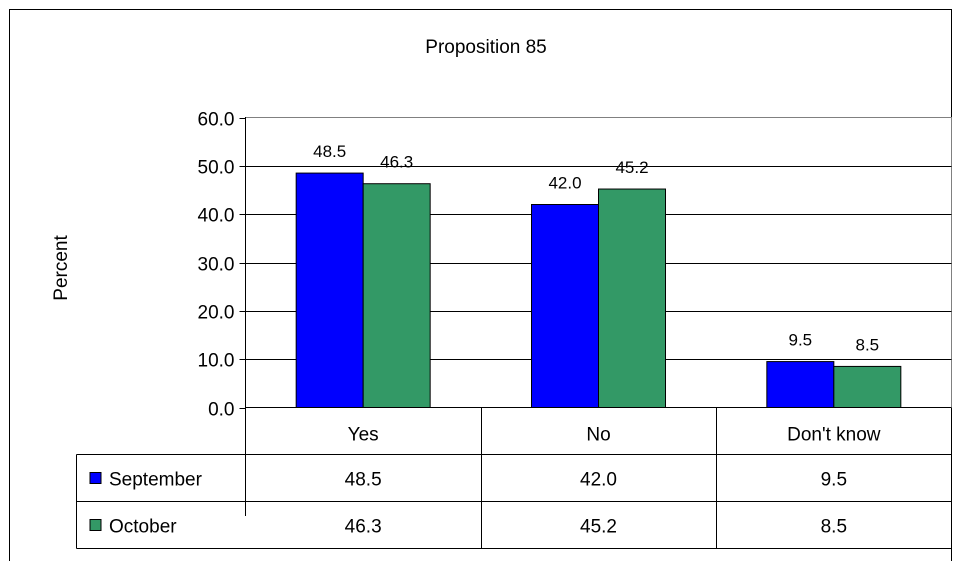 Image resolution: width=963 pixels, height=566 pixels. I want to click on y-tick-label: 10.0, so click(216, 361).